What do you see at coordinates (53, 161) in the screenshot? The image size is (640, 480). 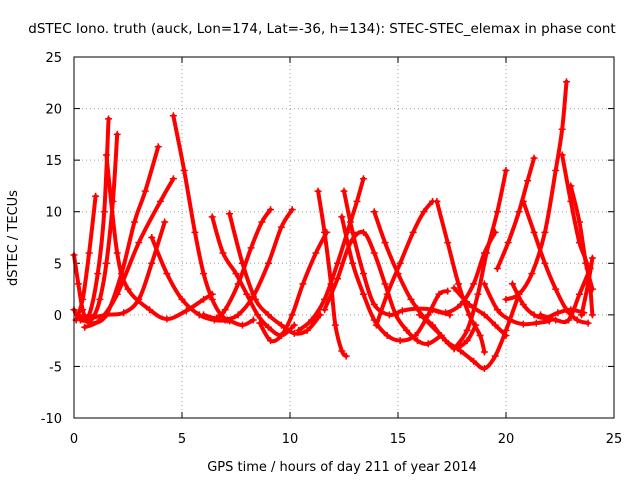 I see `y-tick-label: 15` at bounding box center [53, 161].